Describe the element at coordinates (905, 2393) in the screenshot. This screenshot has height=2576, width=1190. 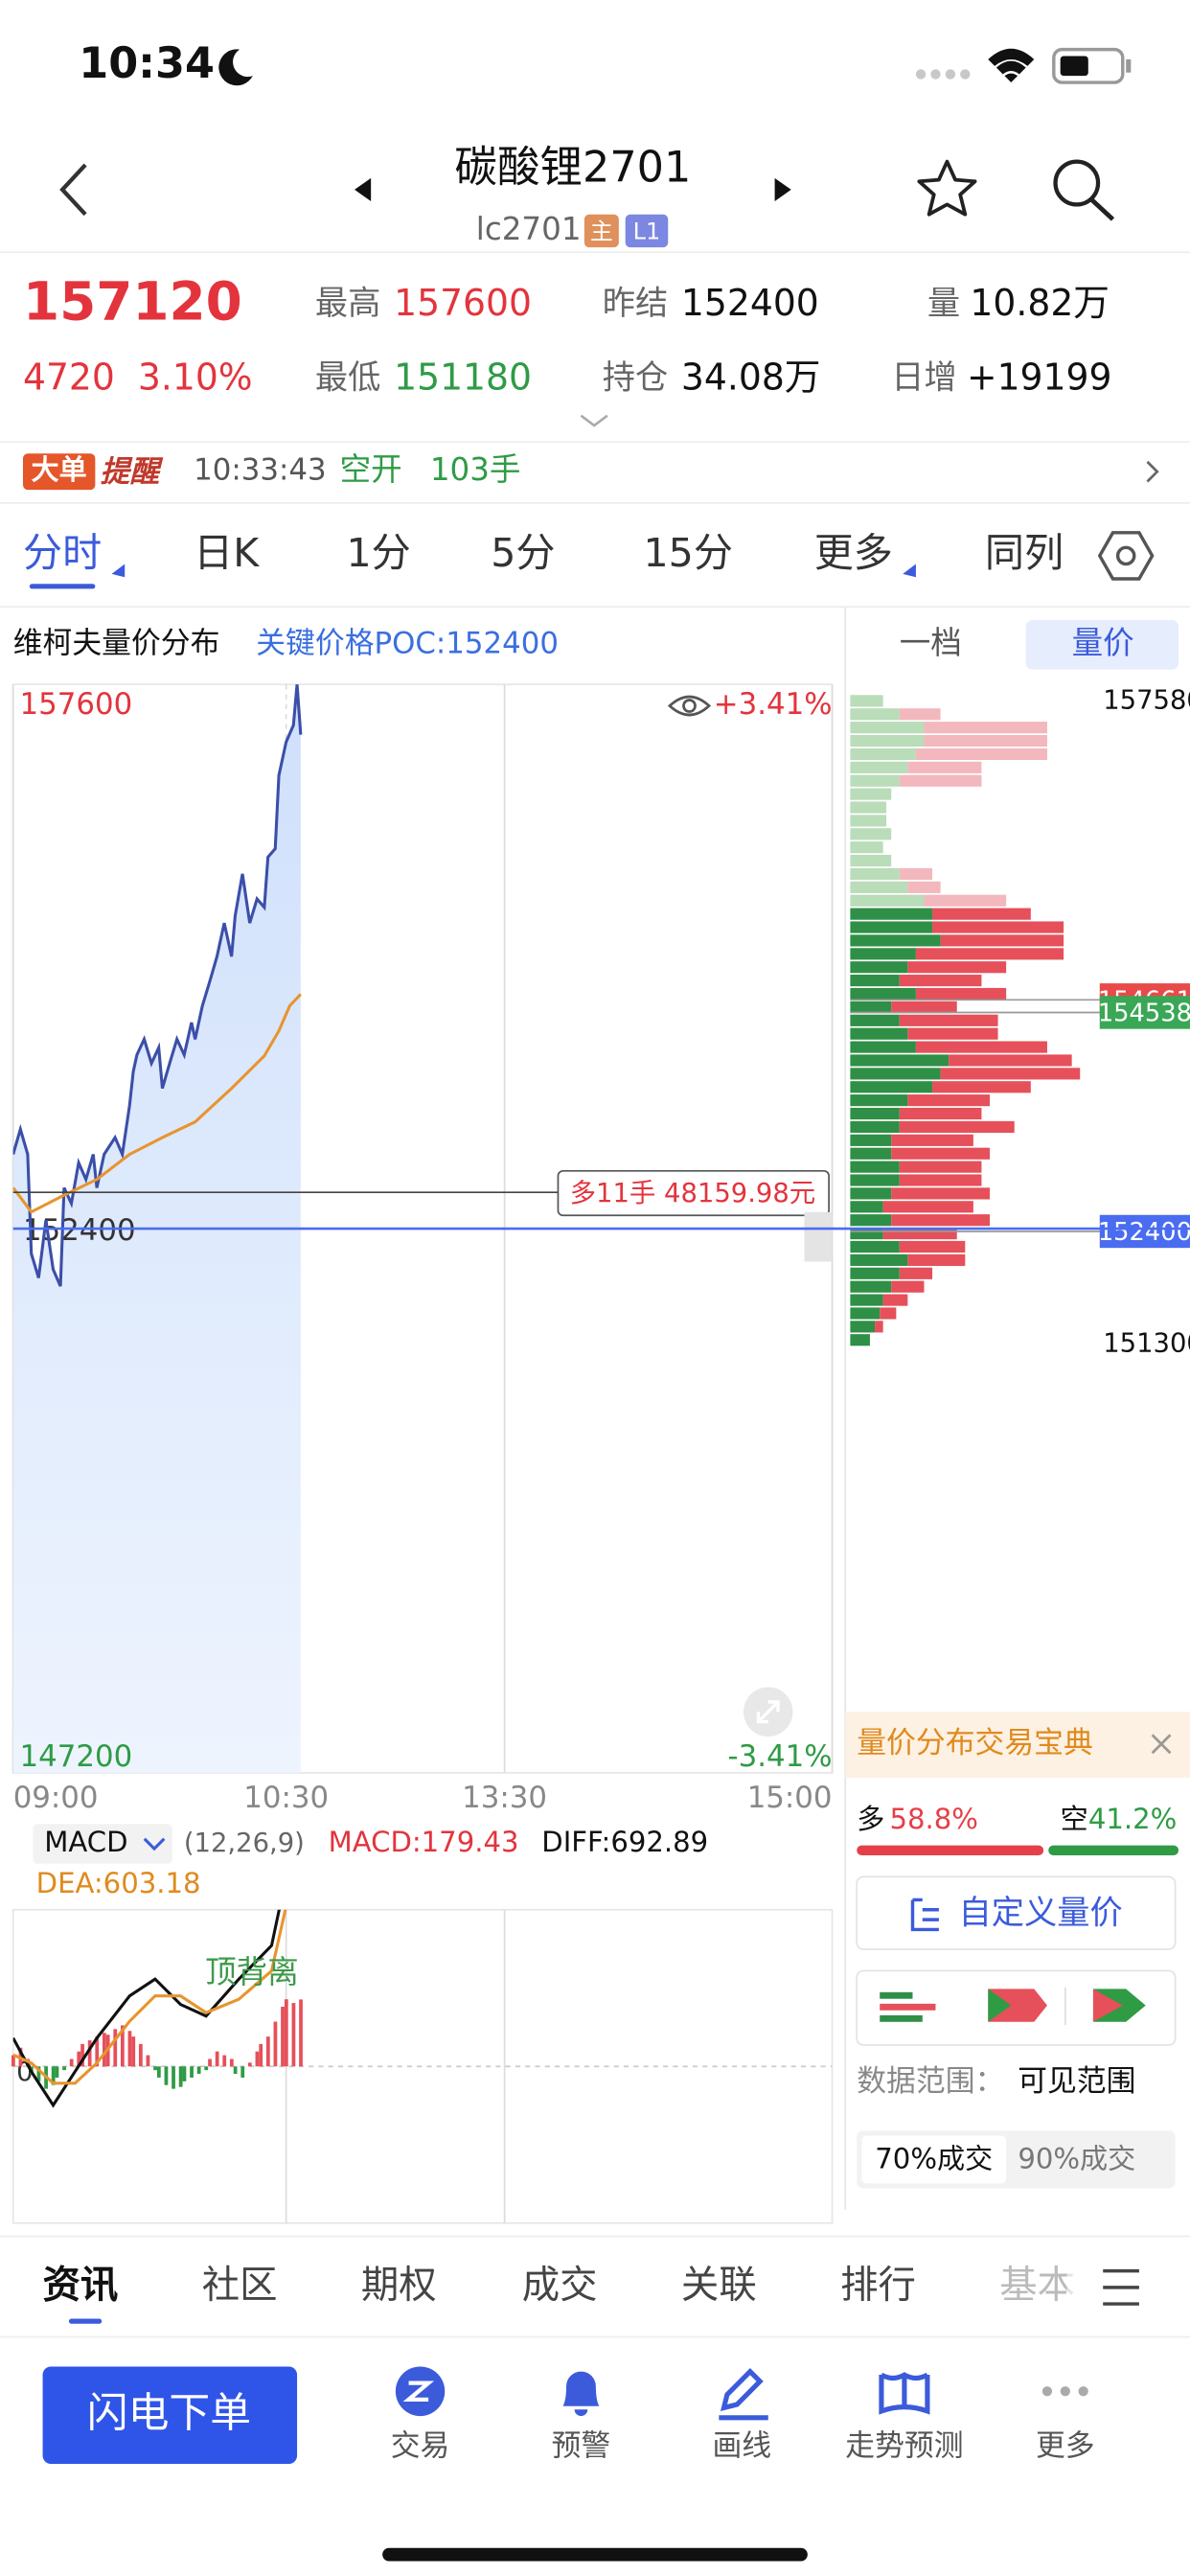
I see `forecast-icon` at that location.